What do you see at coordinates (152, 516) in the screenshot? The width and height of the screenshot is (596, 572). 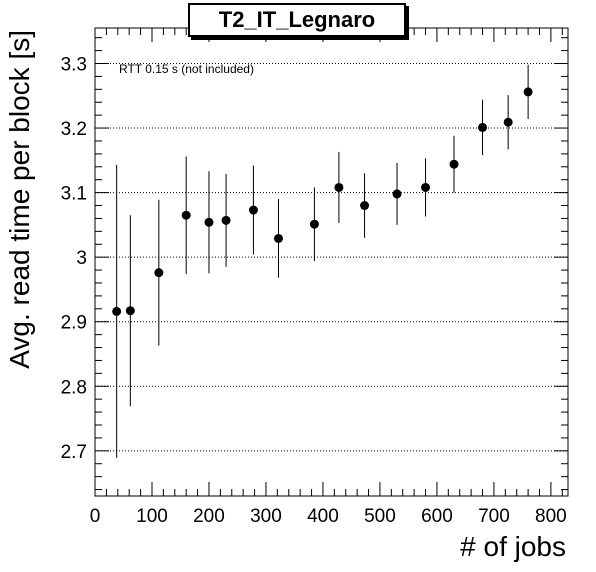 I see `x-tick-label: 100` at bounding box center [152, 516].